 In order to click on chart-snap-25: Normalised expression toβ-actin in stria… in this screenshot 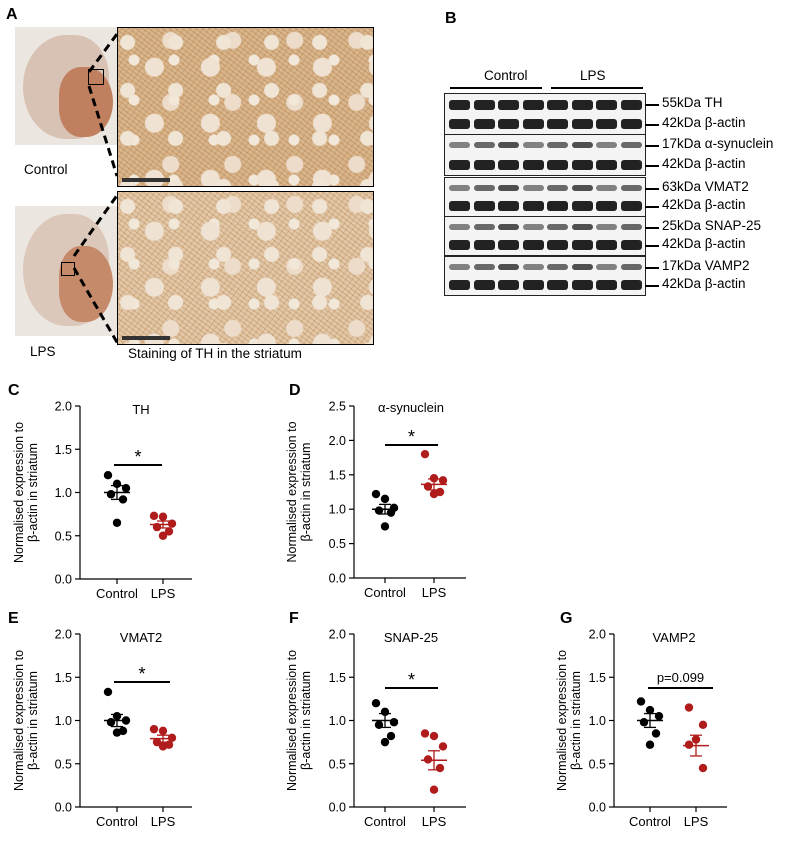, I will do `click(375, 728)`.